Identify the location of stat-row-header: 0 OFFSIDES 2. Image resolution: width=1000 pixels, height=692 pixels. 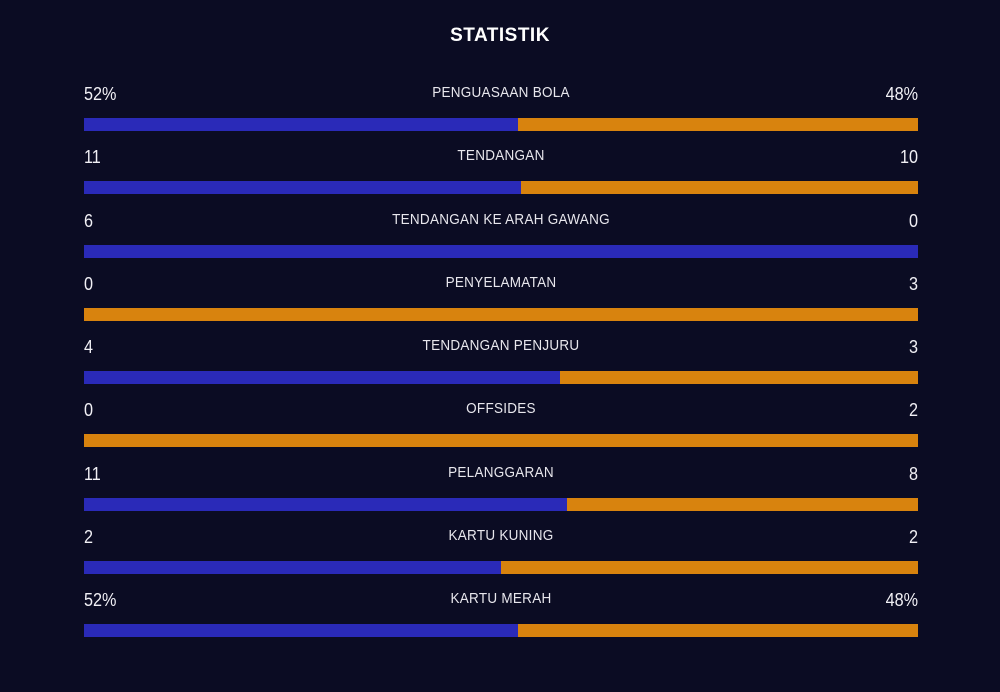
(501, 410).